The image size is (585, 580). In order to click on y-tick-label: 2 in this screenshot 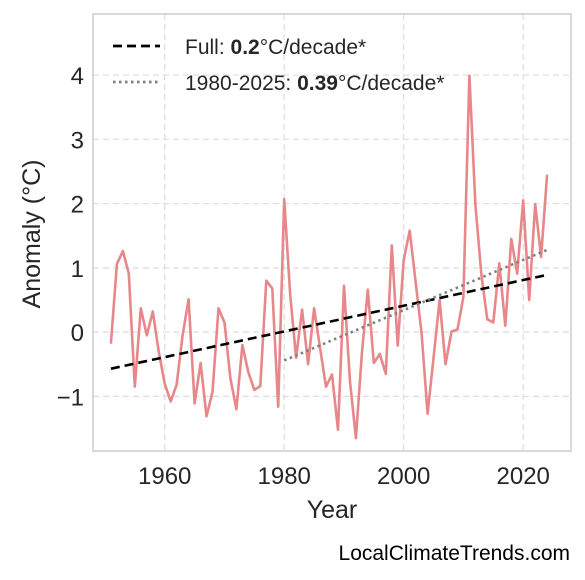, I will do `click(77, 205)`.